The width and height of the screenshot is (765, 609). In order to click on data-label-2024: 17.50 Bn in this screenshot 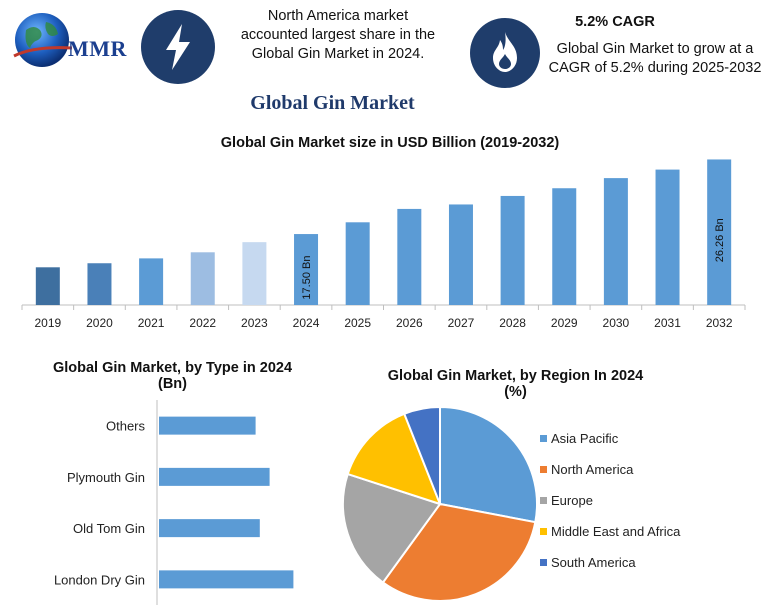, I will do `click(307, 278)`.